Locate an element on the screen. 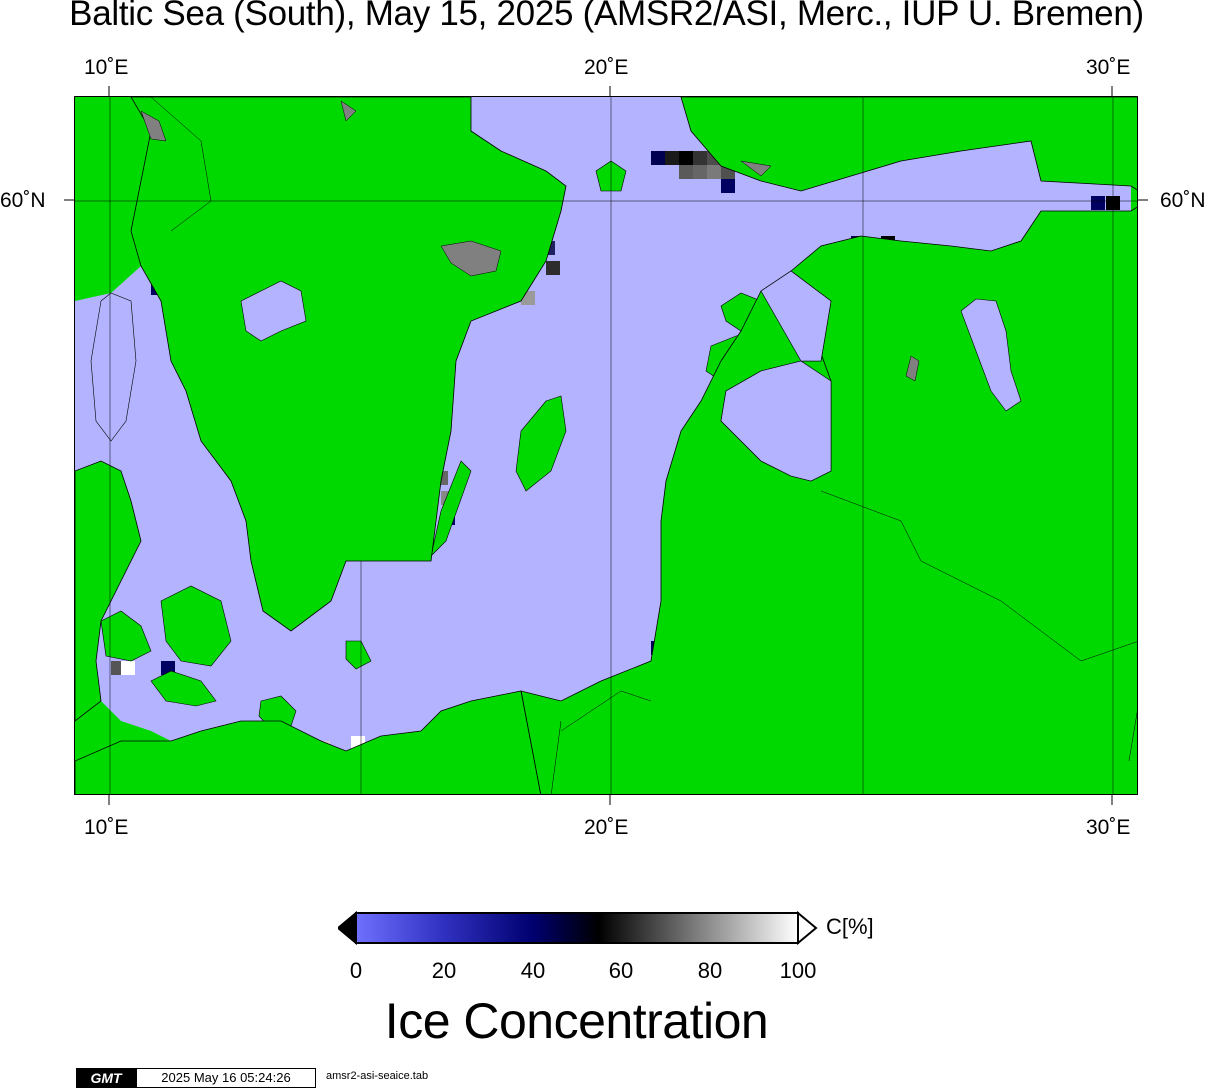 Image resolution: width=1213 pixels, height=1091 pixels. colorbar-label: Ice Concentration is located at coordinates (576, 1021).